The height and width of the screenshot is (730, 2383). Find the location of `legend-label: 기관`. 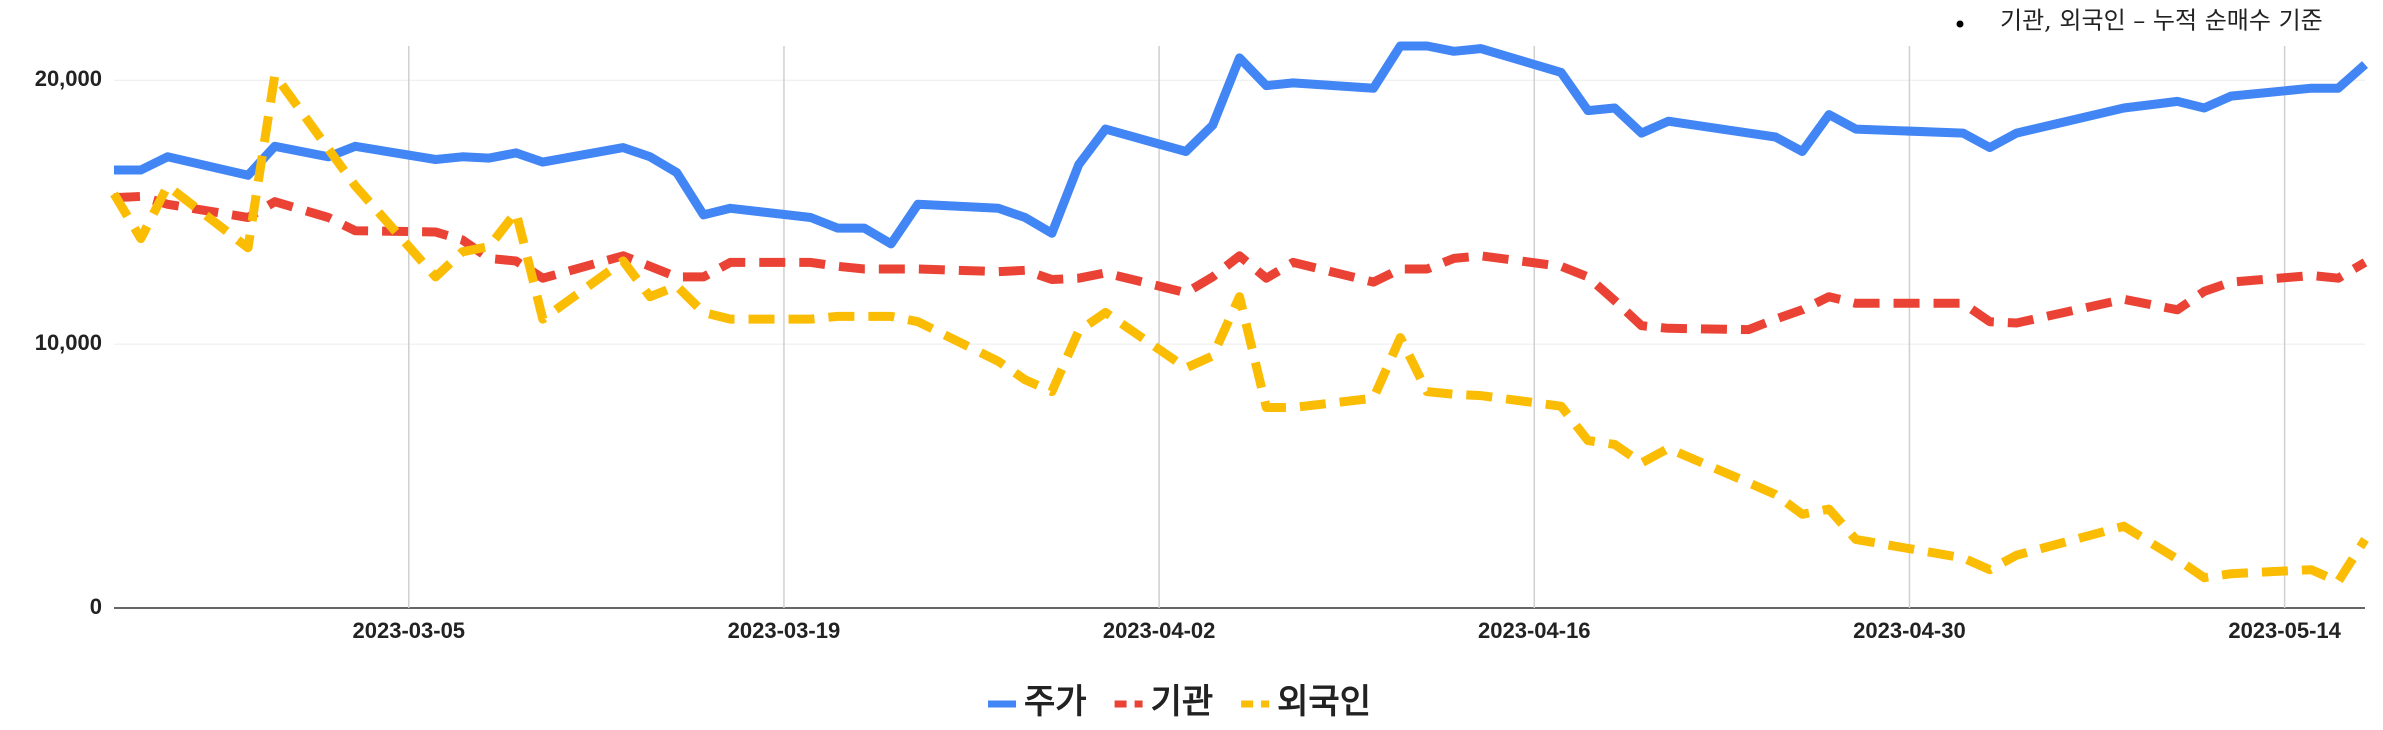

legend-label: 기관 is located at coordinates (1182, 702).